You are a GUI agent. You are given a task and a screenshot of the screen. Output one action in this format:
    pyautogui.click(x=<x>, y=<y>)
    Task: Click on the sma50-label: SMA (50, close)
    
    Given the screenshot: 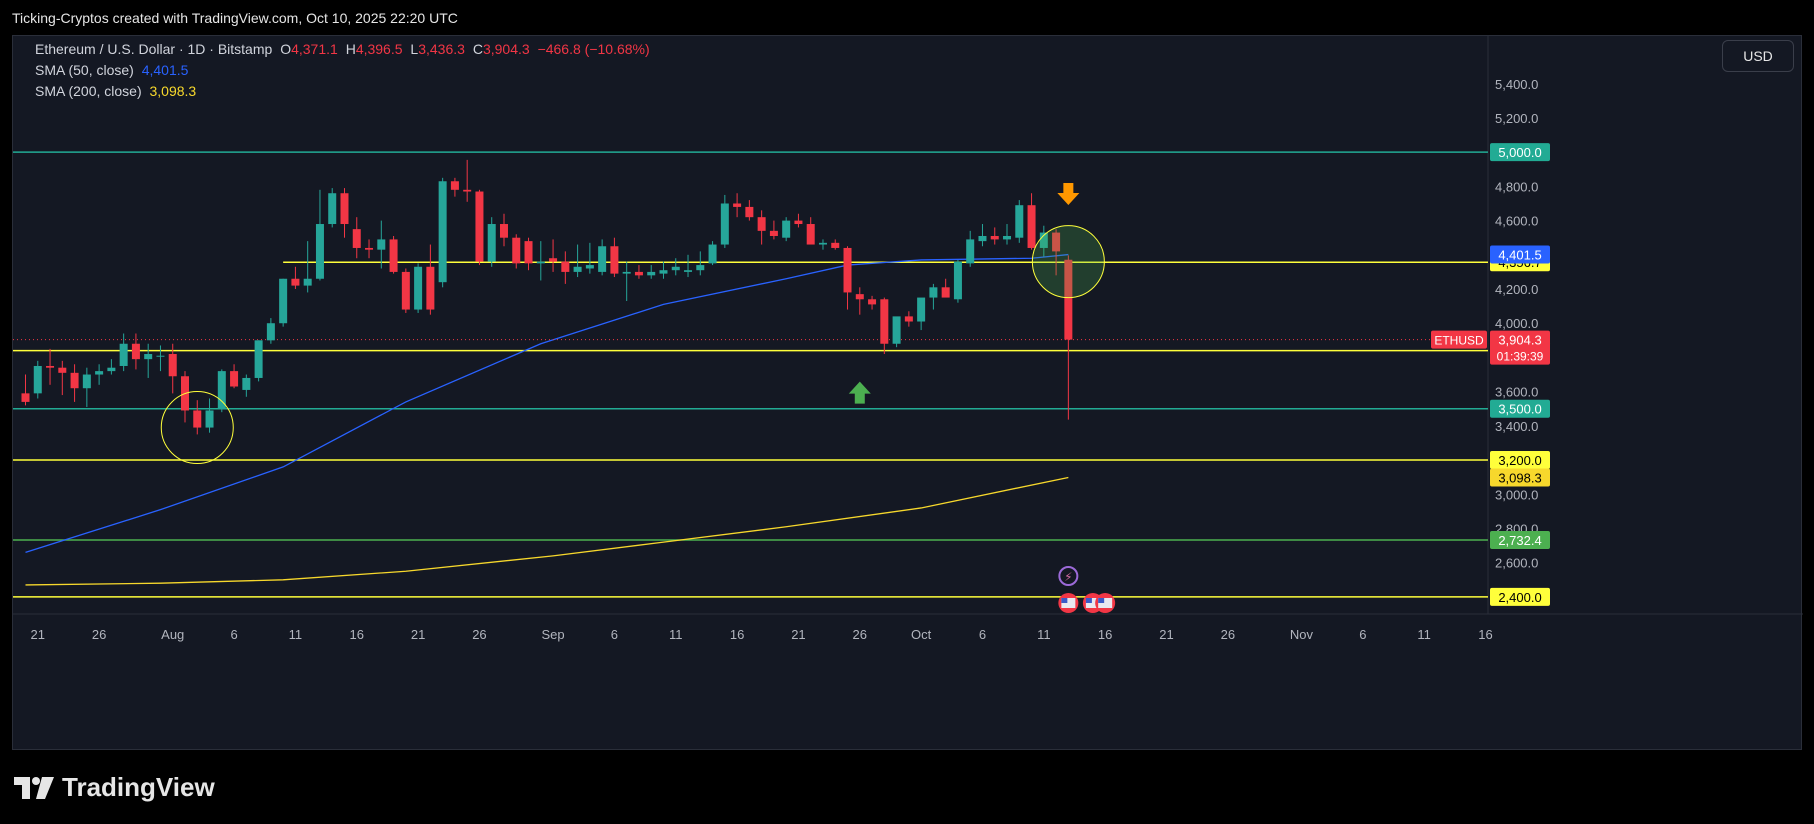 What is the action you would take?
    pyautogui.click(x=84, y=70)
    